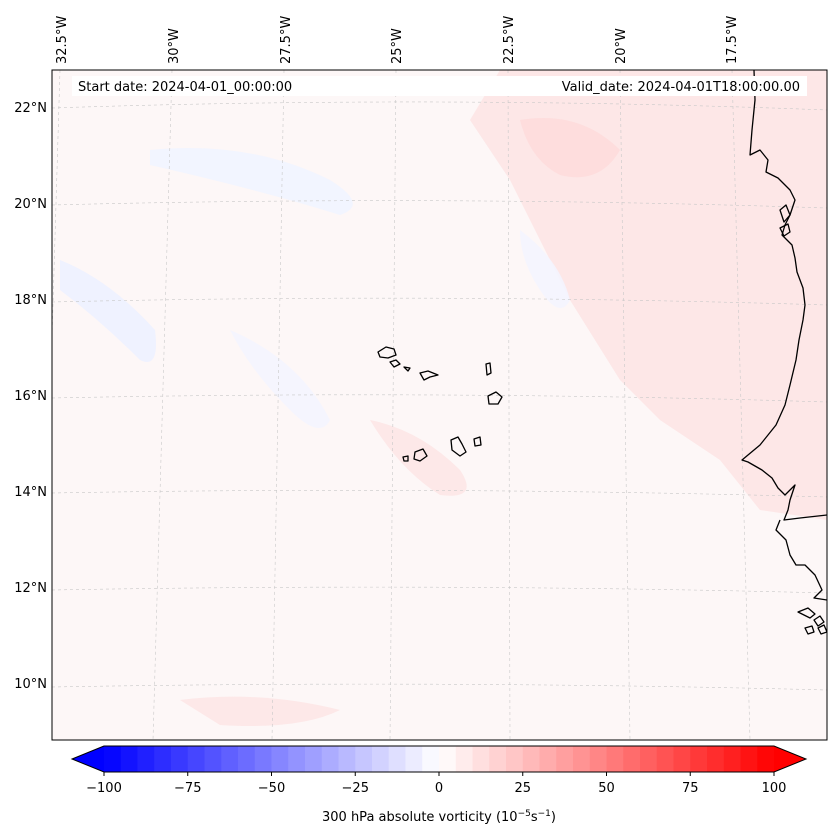  I want to click on cape-verde-islands, so click(440, 404).